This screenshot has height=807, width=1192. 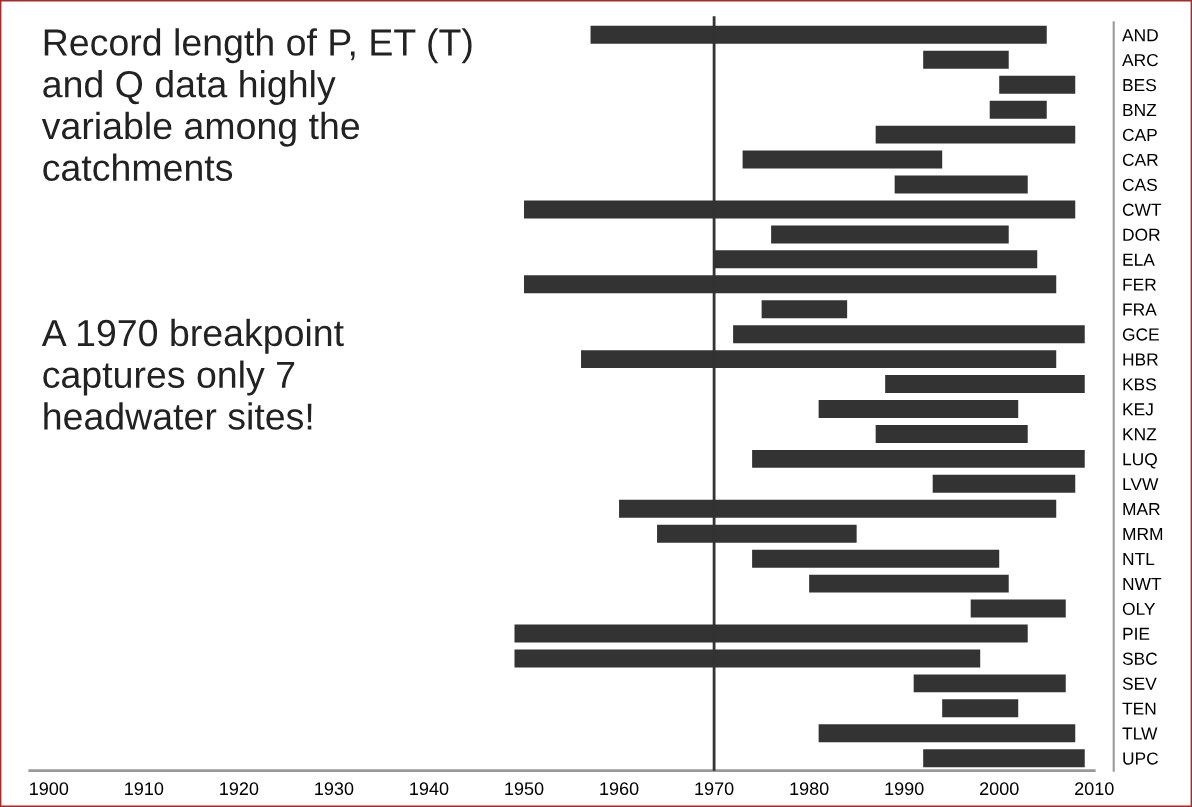 What do you see at coordinates (1094, 789) in the screenshot?
I see `x-tick-label: 2010` at bounding box center [1094, 789].